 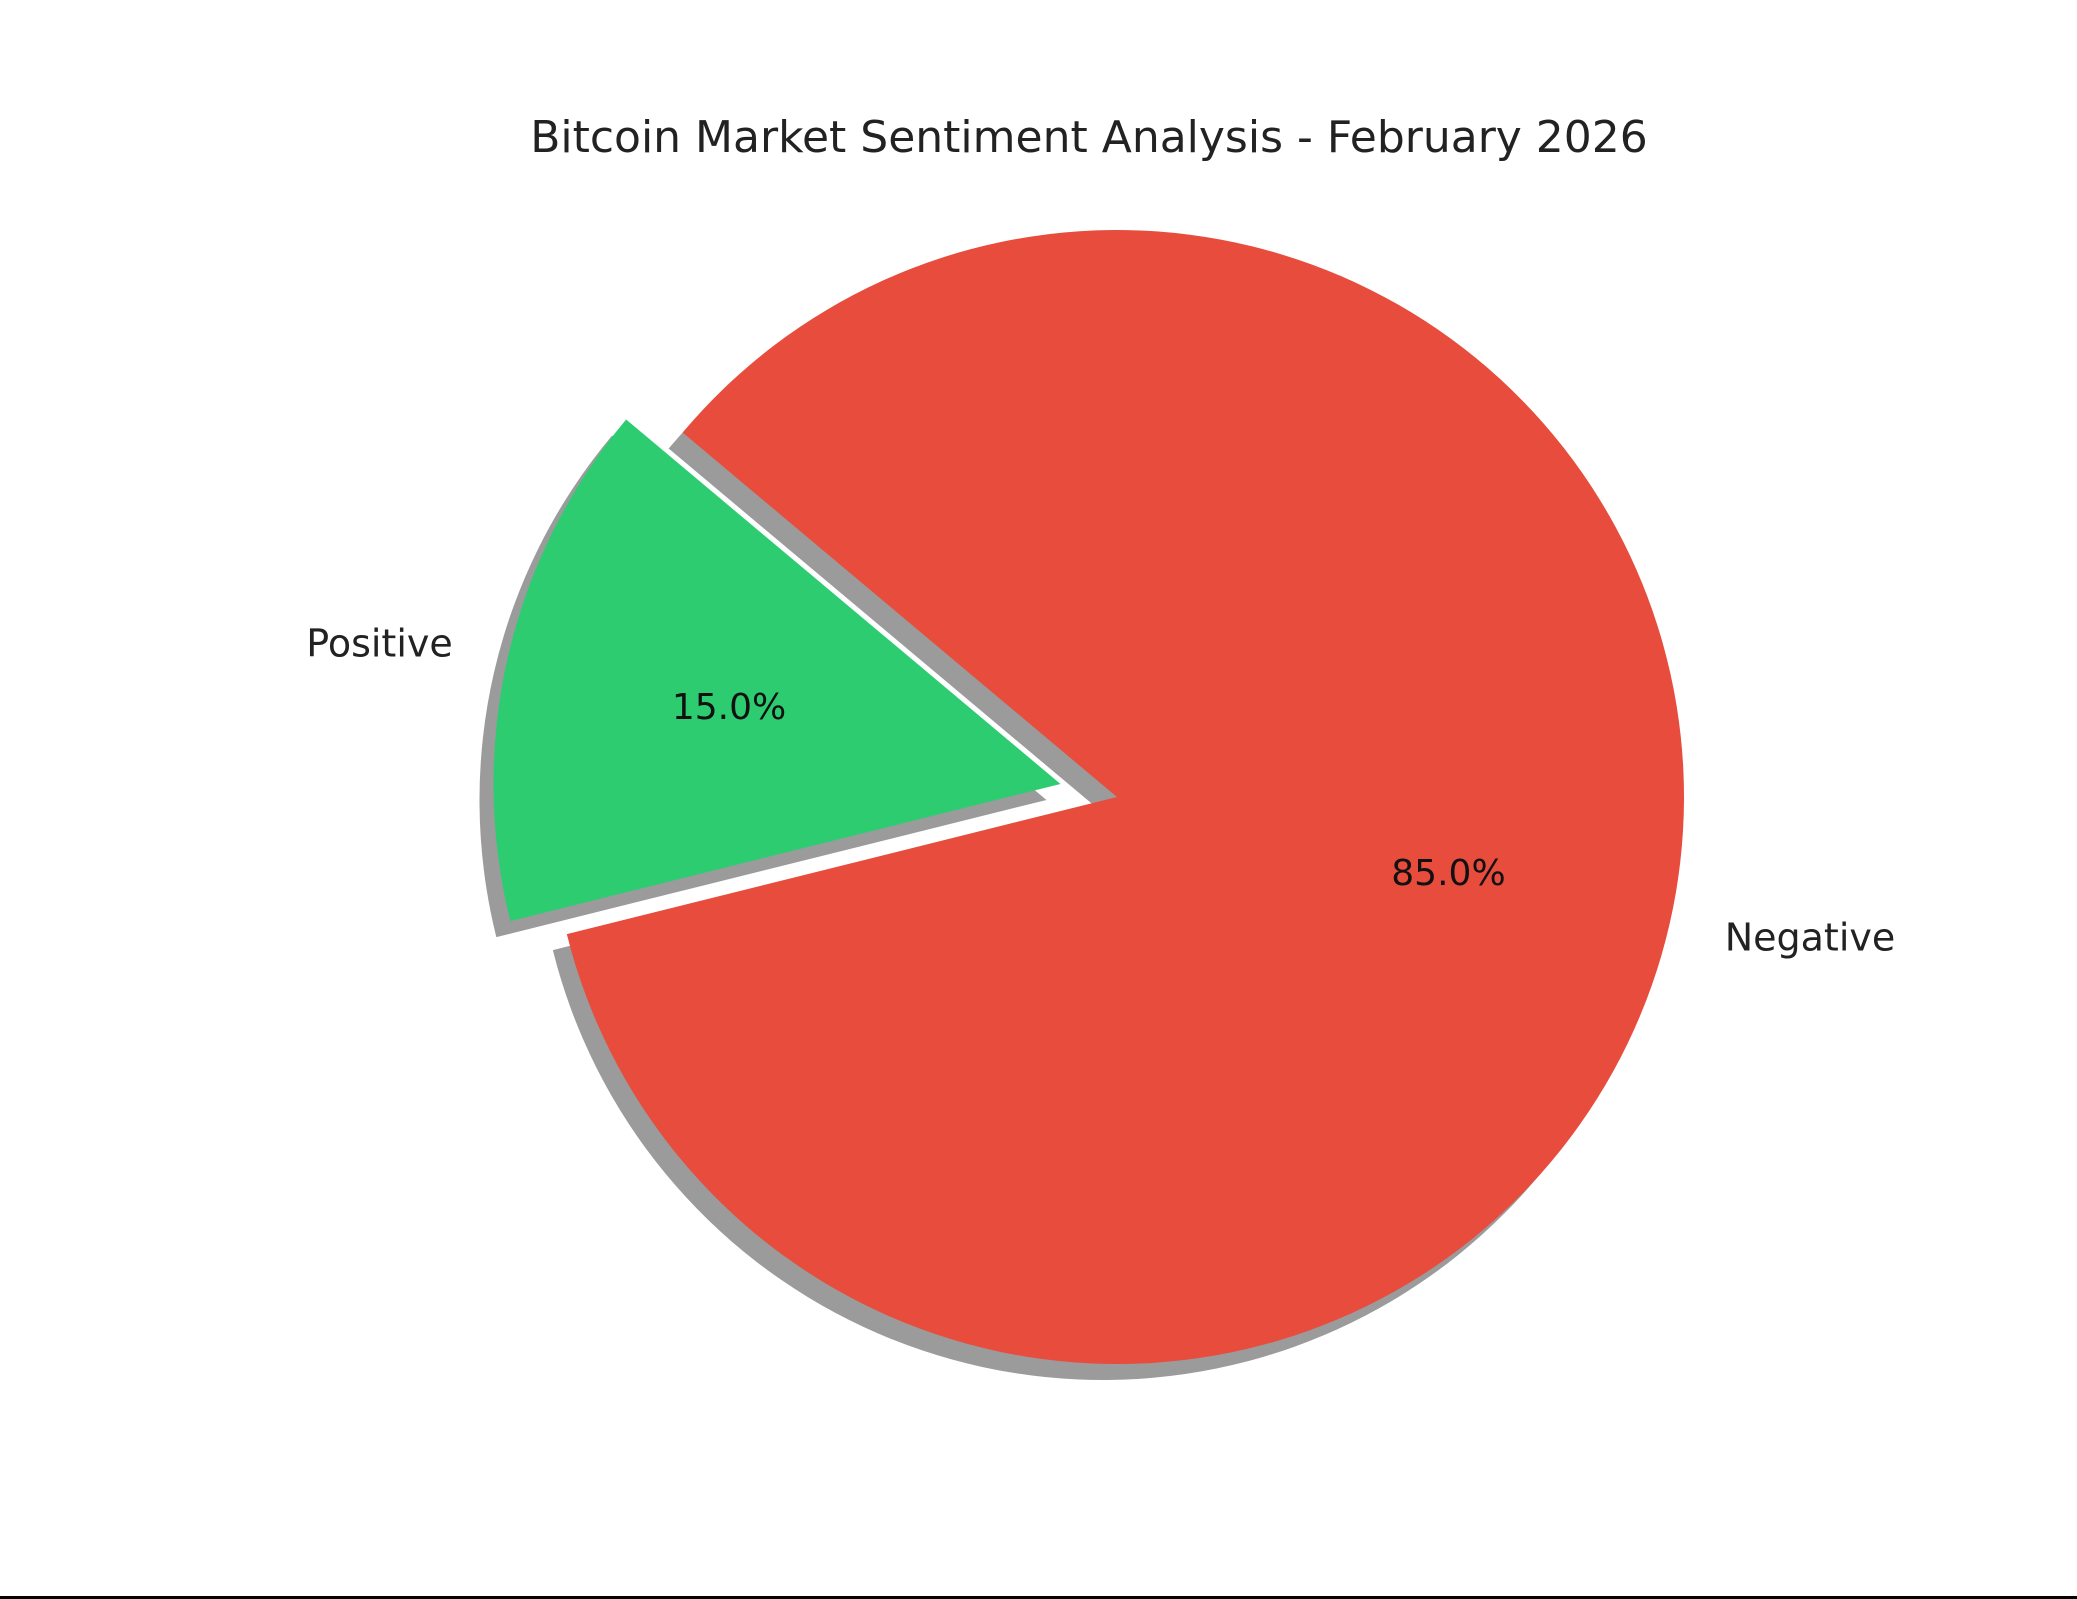 I want to click on slice-positive, so click(x=777, y=670).